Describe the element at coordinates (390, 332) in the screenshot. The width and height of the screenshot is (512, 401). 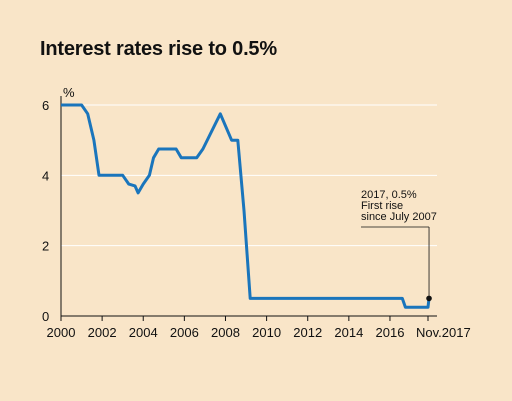
I see `x-tick-label: 2016` at that location.